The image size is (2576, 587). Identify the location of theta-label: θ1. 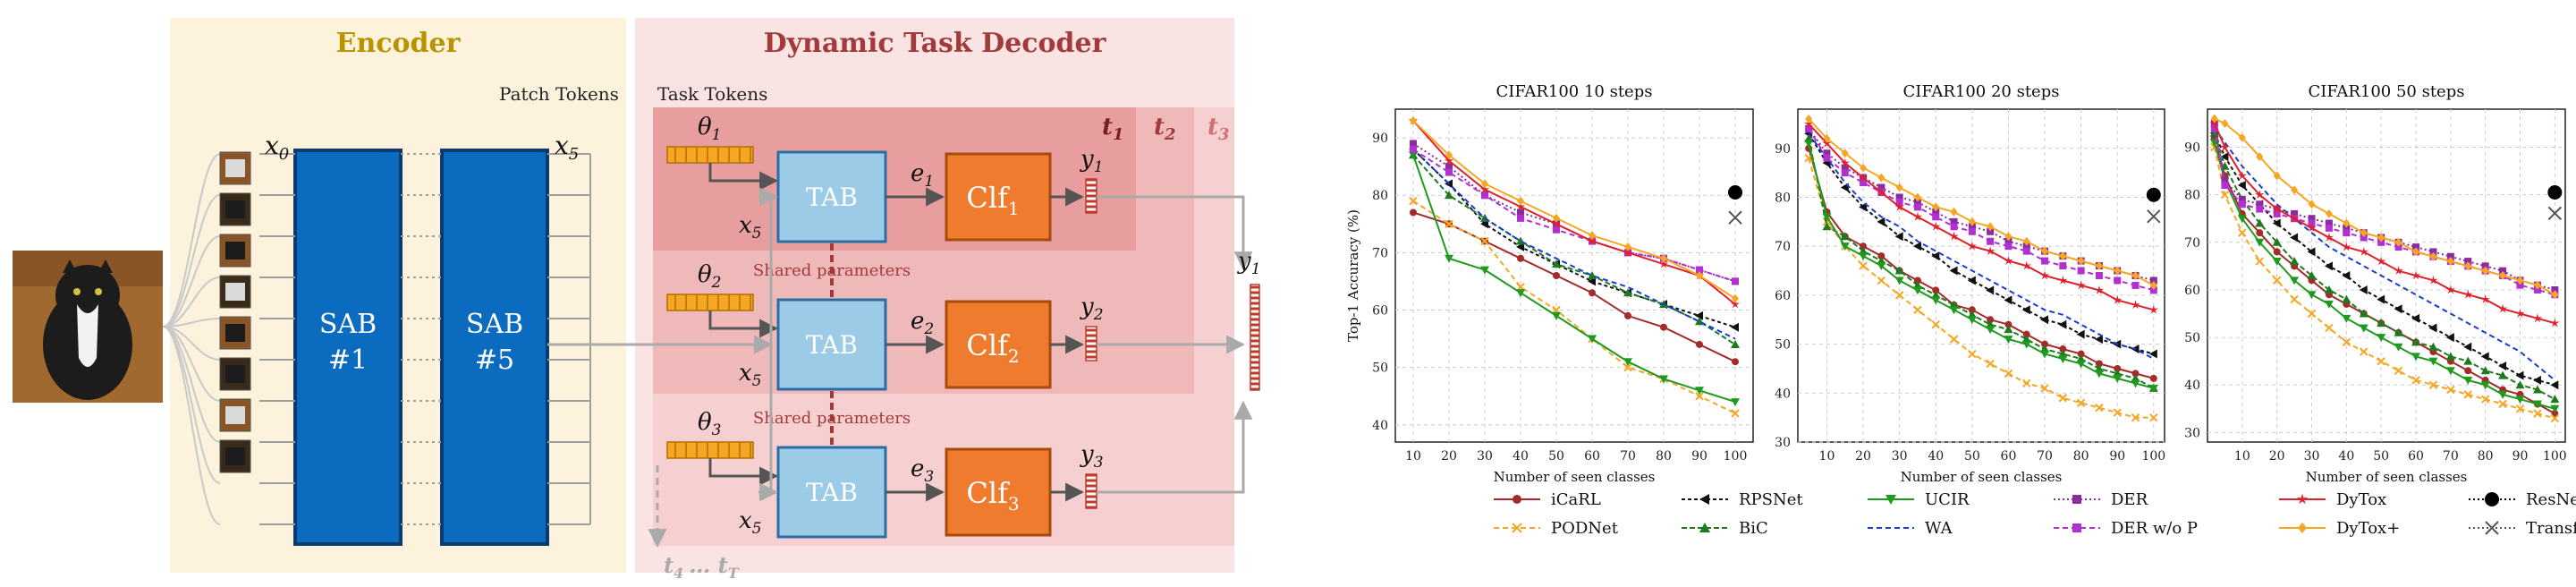
(709, 129).